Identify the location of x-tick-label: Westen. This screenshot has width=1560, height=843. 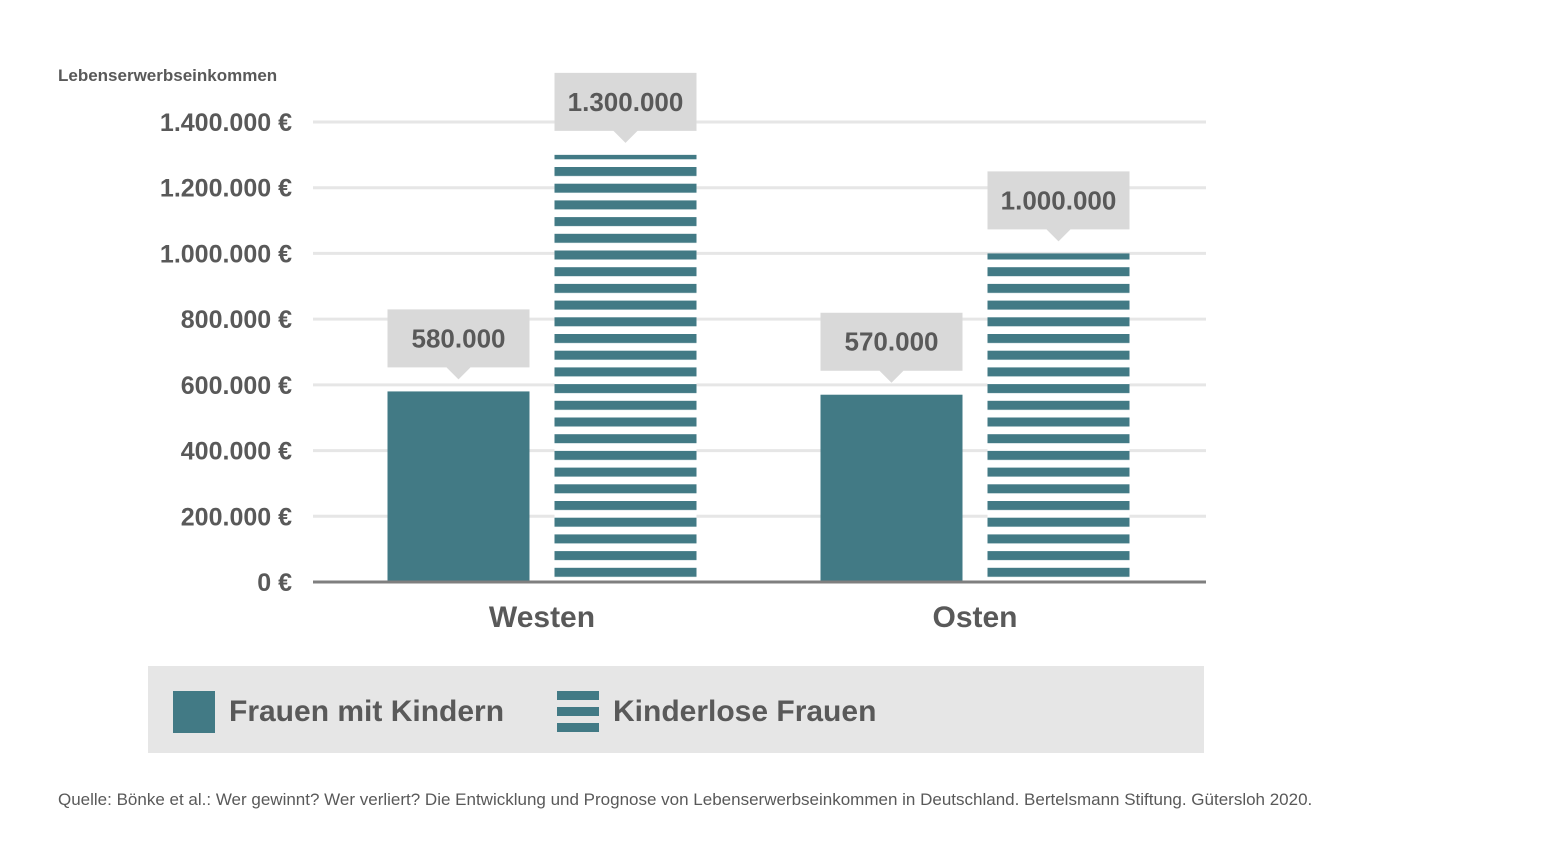
(542, 617).